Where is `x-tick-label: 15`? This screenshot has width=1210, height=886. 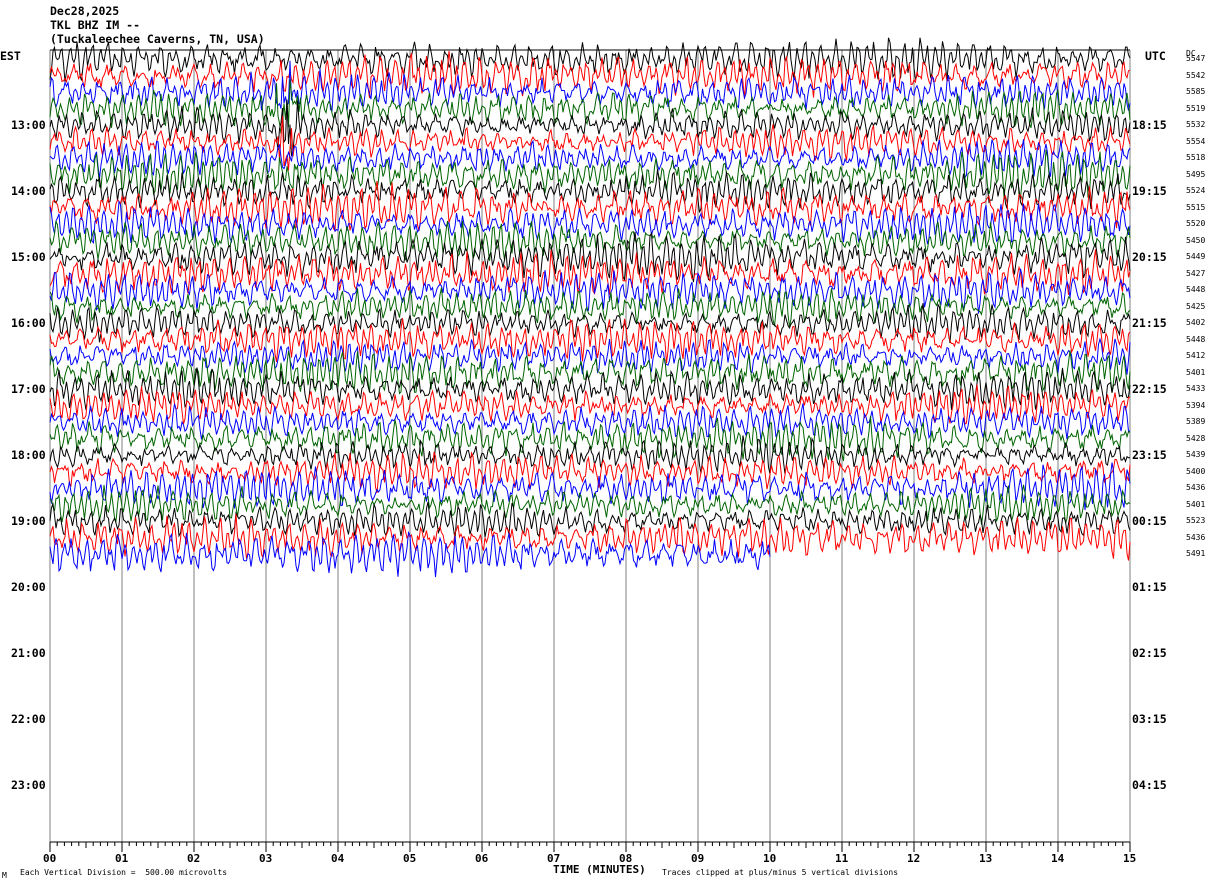 x-tick-label: 15 is located at coordinates (1130, 858).